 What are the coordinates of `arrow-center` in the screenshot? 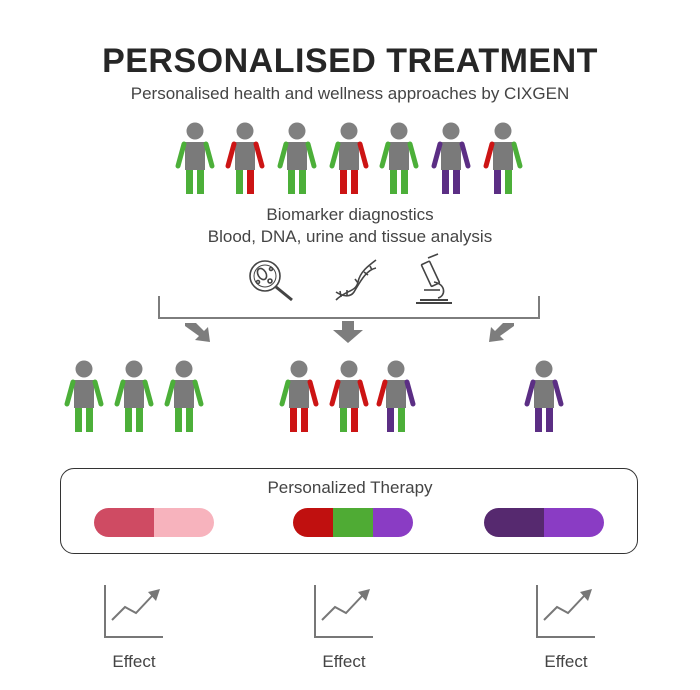 It's located at (348, 332).